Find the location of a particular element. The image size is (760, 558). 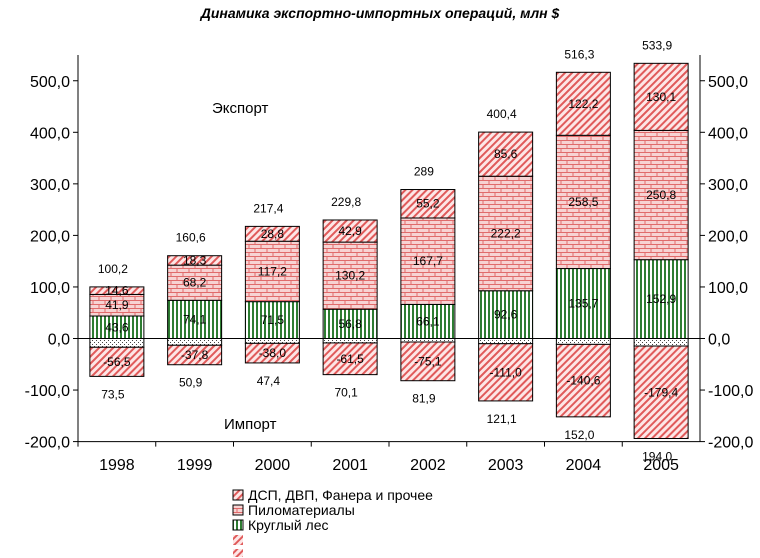

import-total-label: 152,0 is located at coordinates (579, 435).